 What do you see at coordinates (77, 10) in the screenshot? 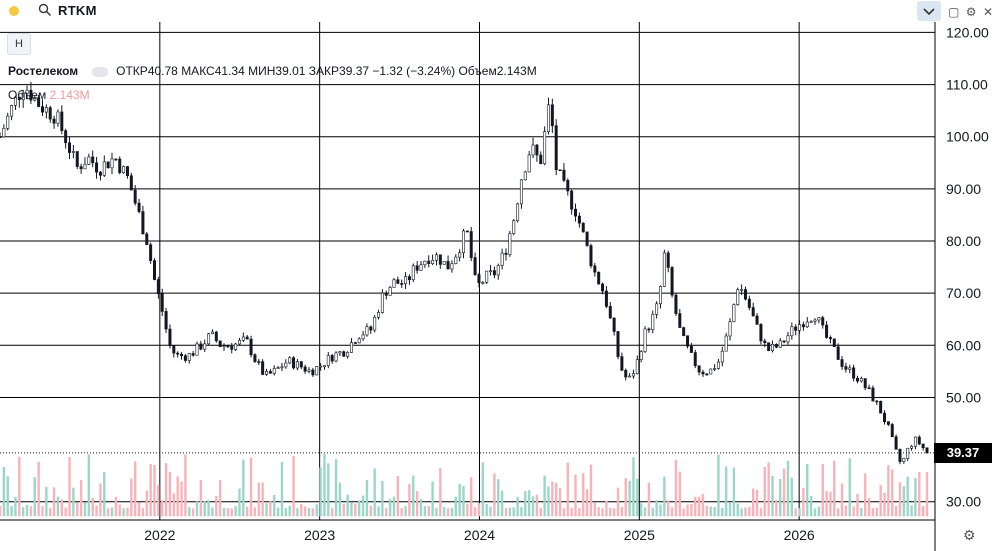
I see `ticker-symbol: RTKM` at bounding box center [77, 10].